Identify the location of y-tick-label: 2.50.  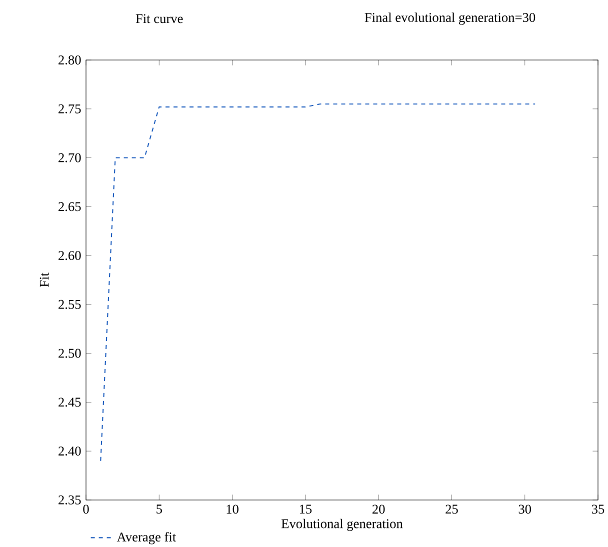
(69, 353).